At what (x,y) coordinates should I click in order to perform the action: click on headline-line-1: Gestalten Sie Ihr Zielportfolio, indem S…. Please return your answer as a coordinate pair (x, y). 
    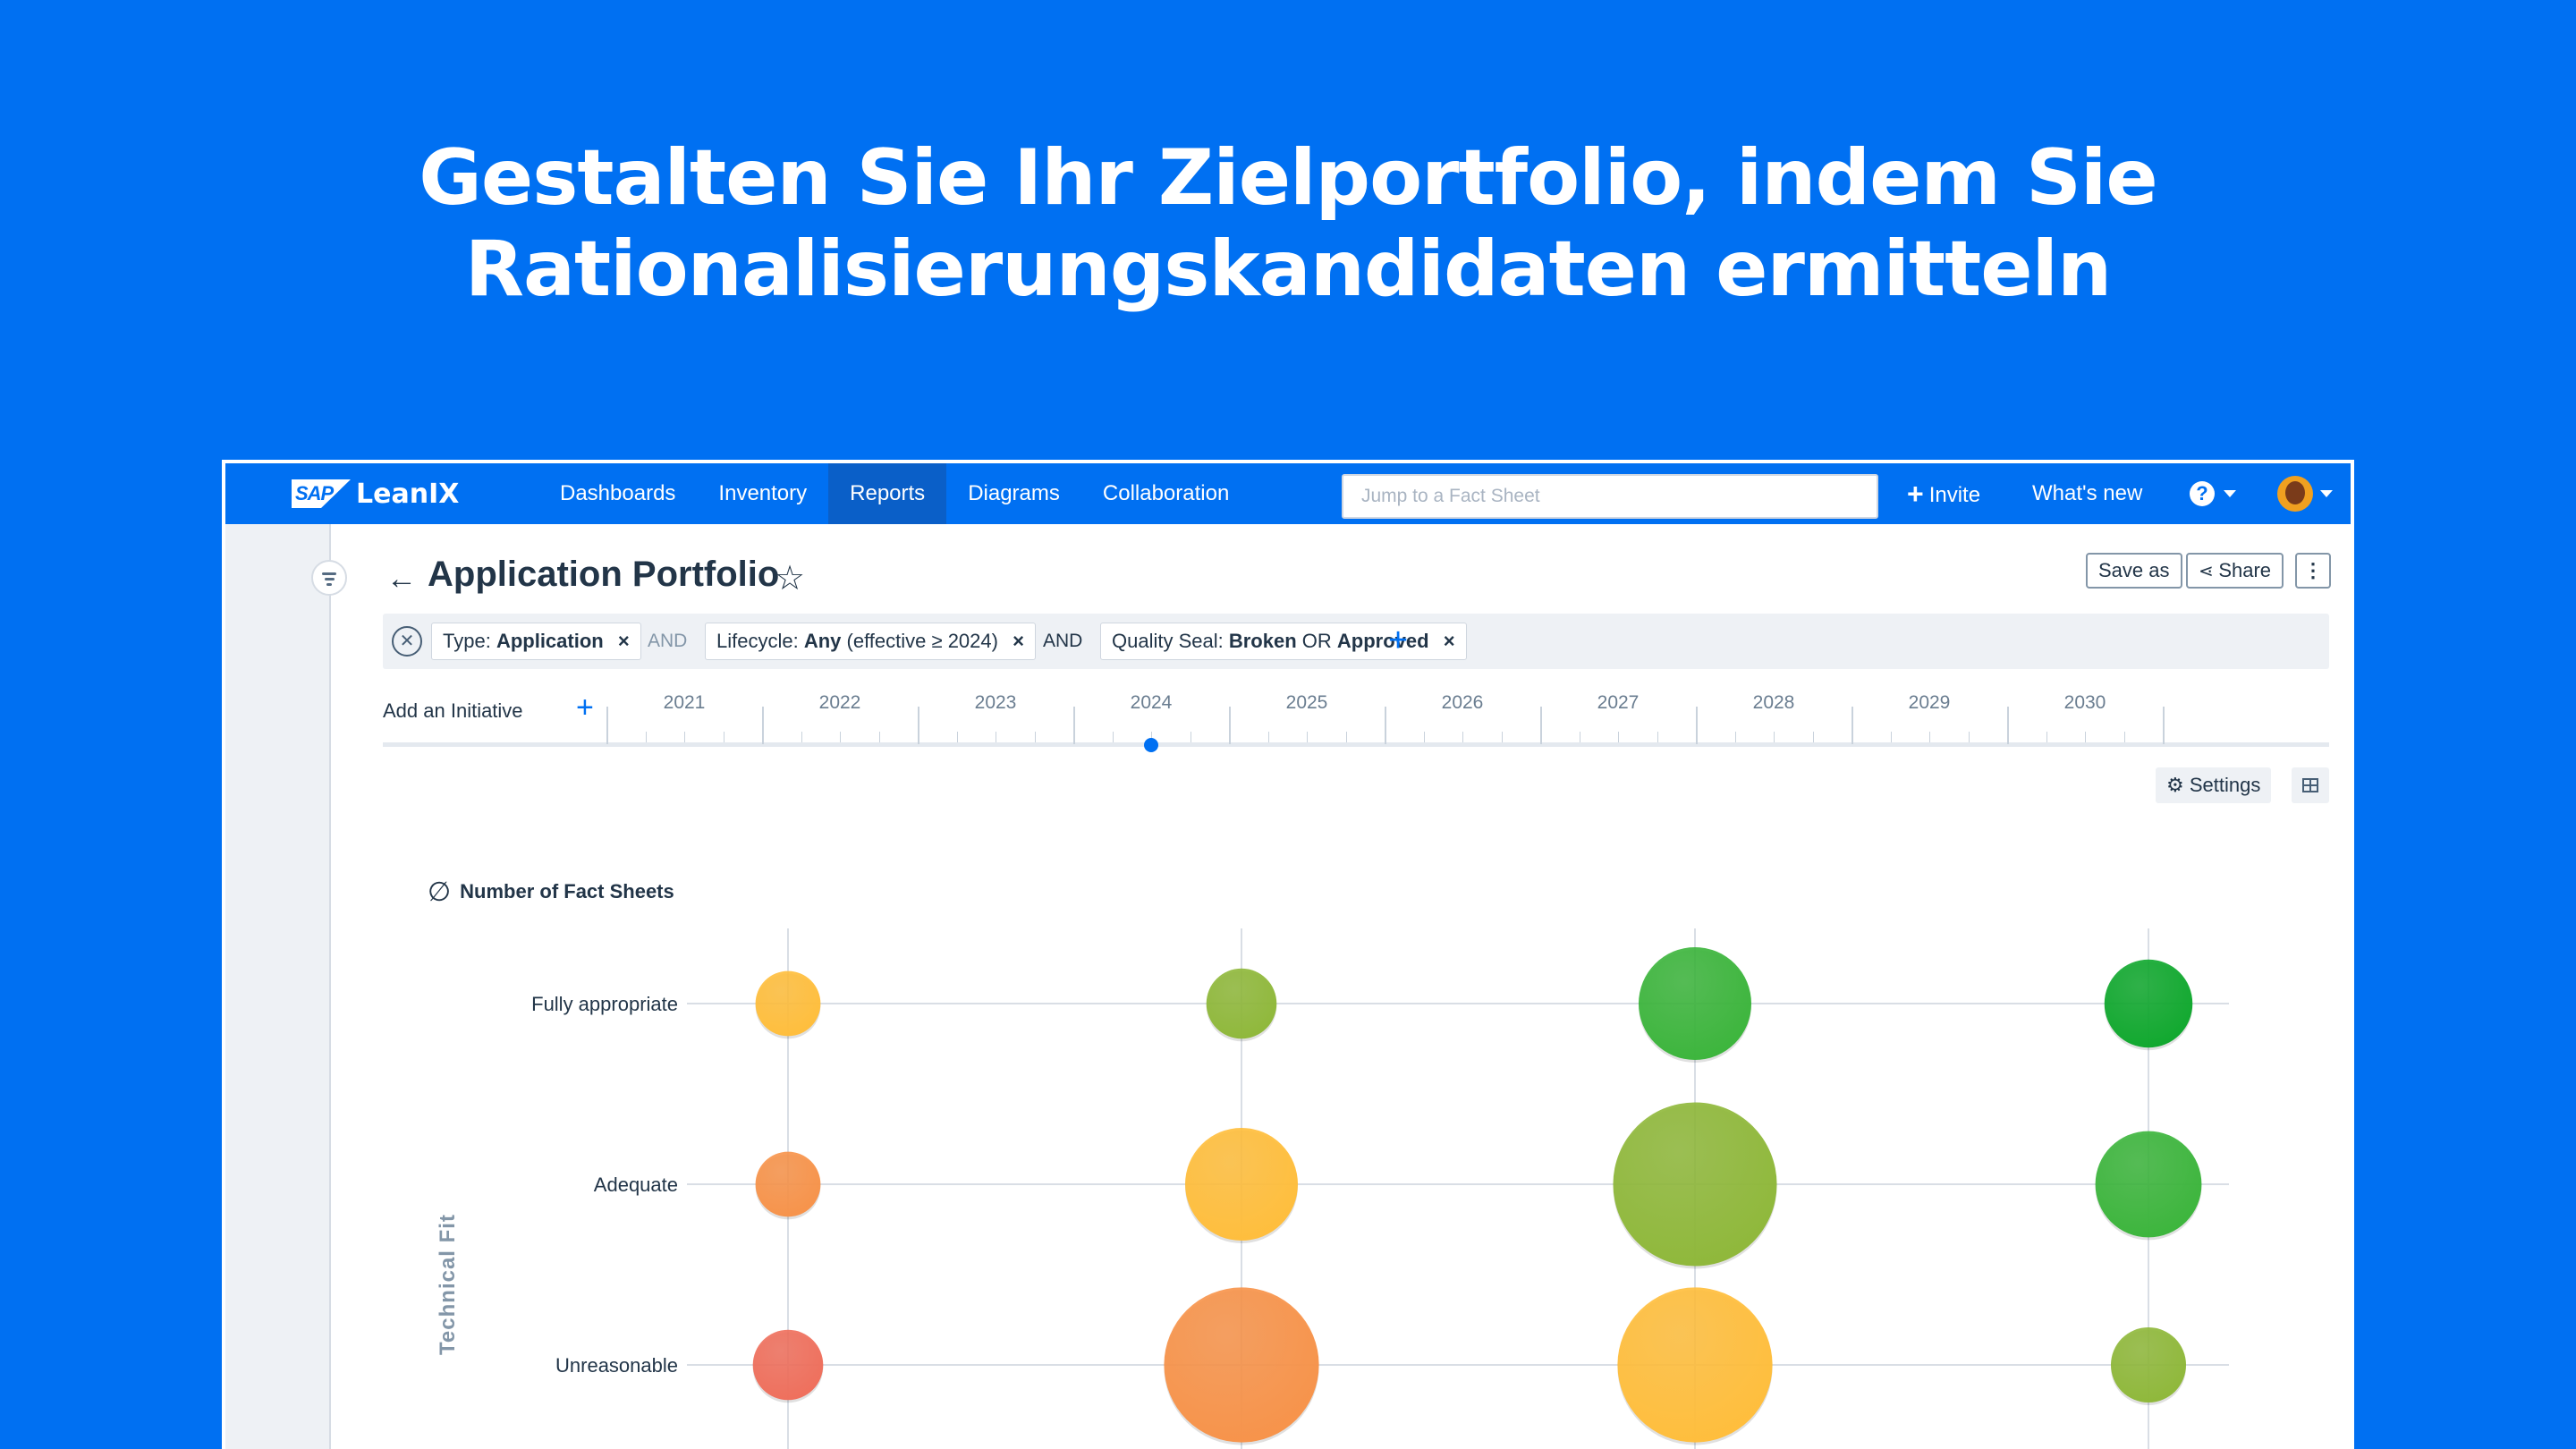
    Looking at the image, I should click on (1288, 178).